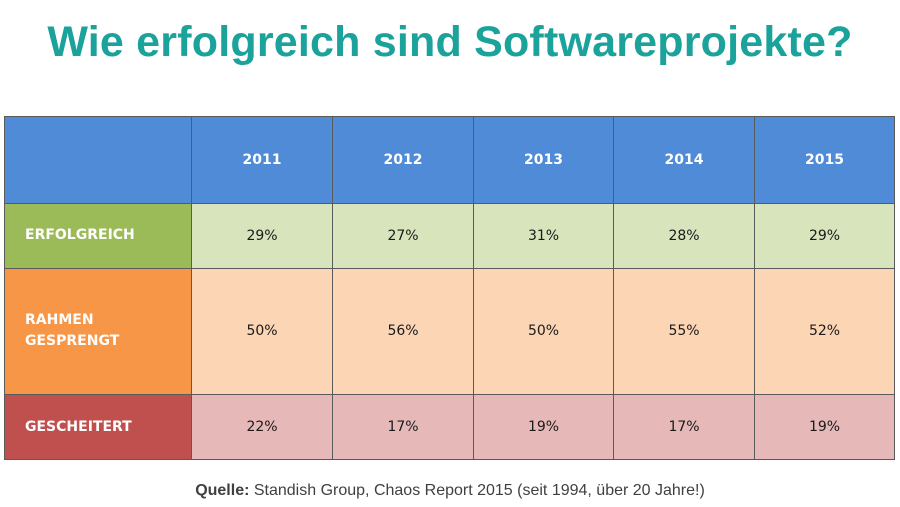 This screenshot has height=507, width=900. Describe the element at coordinates (403, 331) in the screenshot. I see `value-cell: 56%` at that location.